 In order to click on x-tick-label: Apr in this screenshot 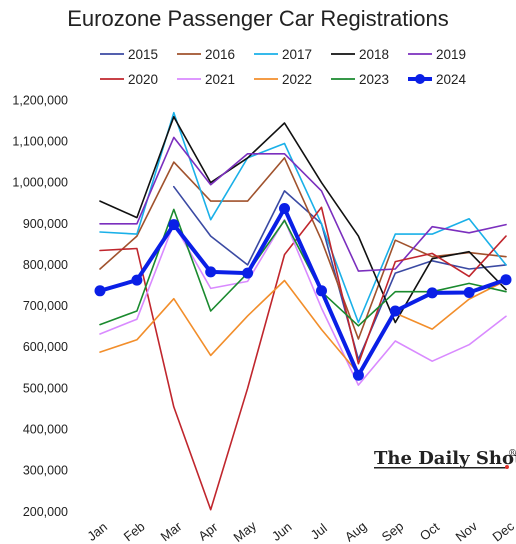, I will do `click(208, 531)`.